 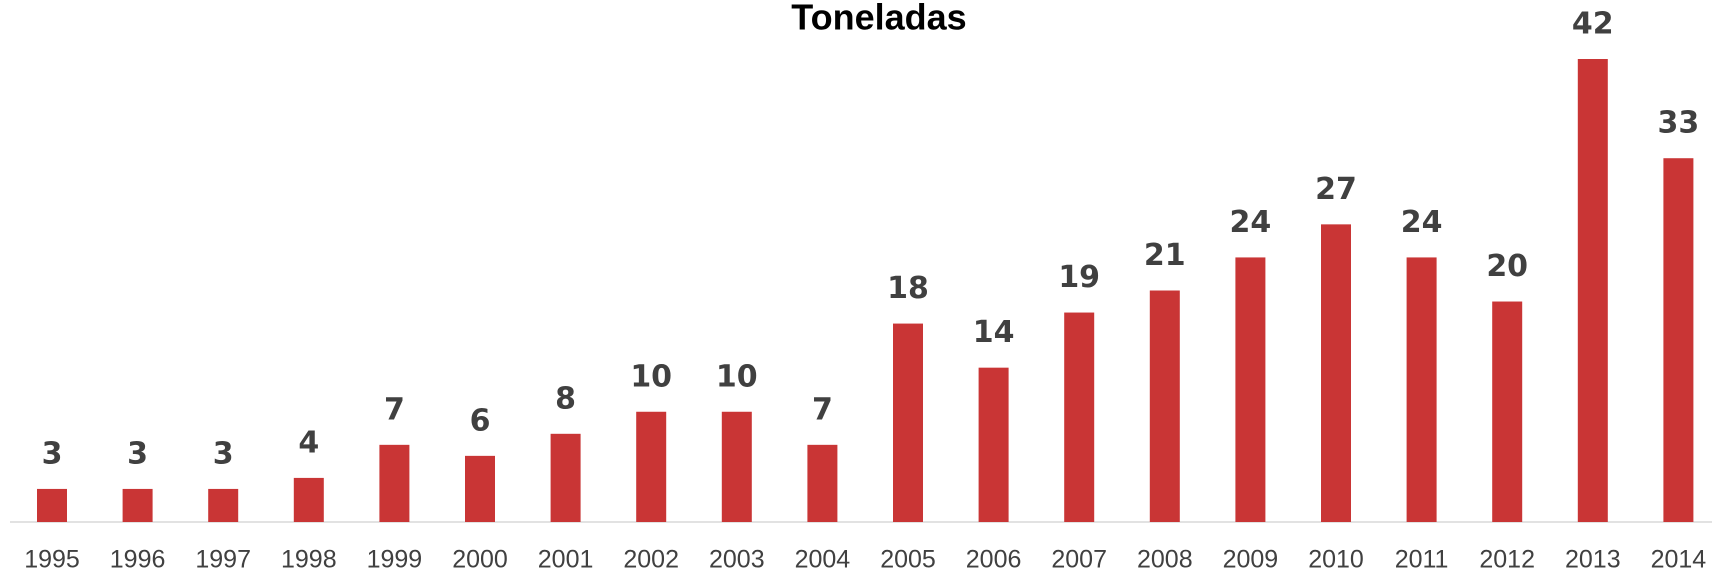 I want to click on x-tick-label: 2011, so click(x=1422, y=559).